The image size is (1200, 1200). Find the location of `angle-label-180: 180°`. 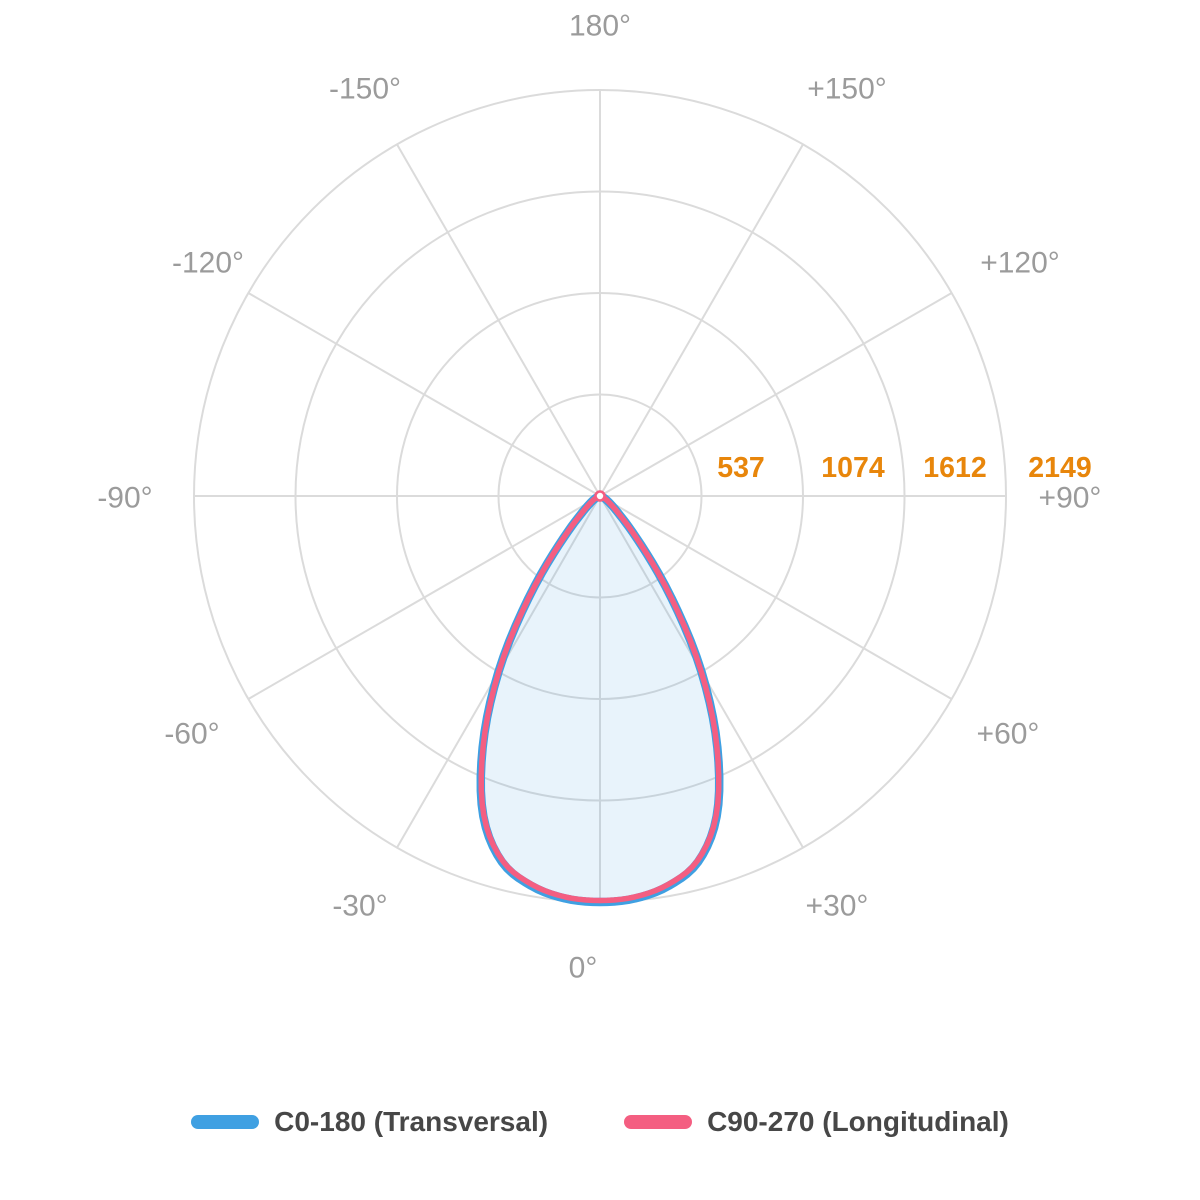

angle-label-180: 180° is located at coordinates (600, 26).